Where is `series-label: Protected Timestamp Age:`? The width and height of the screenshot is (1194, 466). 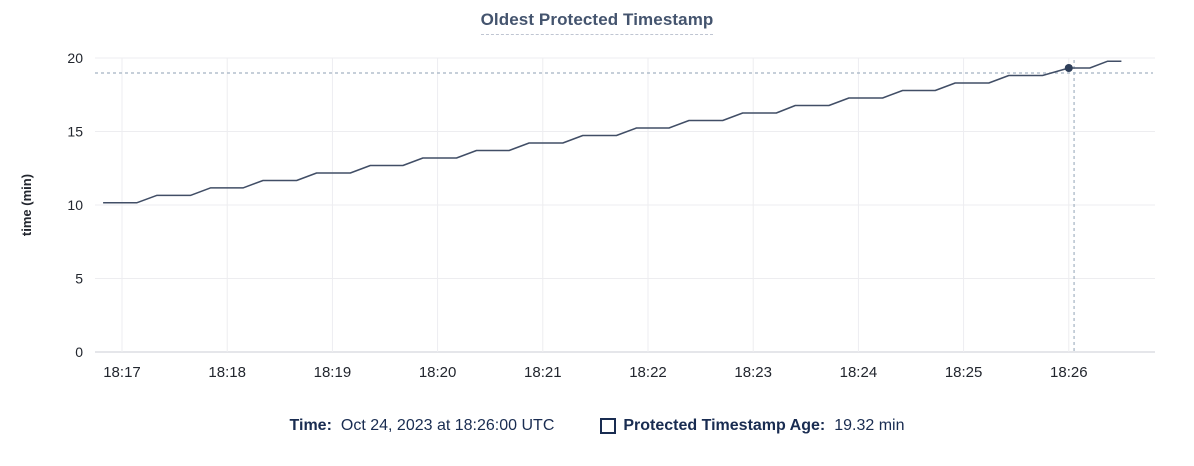 series-label: Protected Timestamp Age: is located at coordinates (724, 425).